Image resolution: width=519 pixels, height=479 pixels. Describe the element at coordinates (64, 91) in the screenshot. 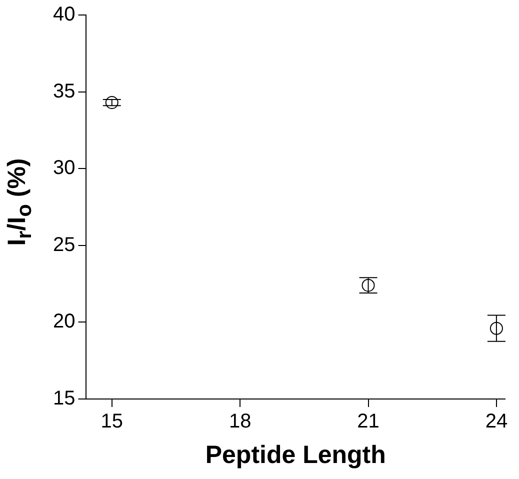

I see `y-tick-label: 35` at that location.